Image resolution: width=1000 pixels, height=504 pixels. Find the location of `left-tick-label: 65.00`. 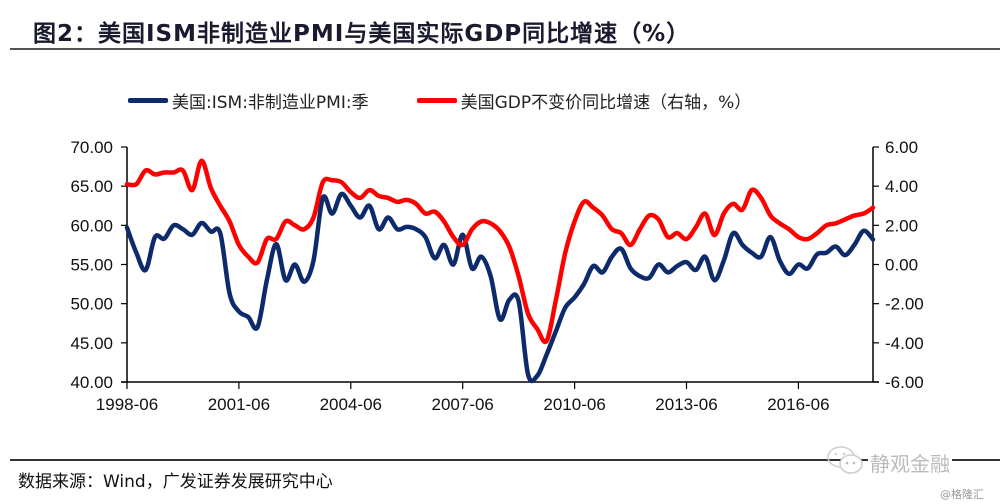

left-tick-label: 65.00 is located at coordinates (91, 186).